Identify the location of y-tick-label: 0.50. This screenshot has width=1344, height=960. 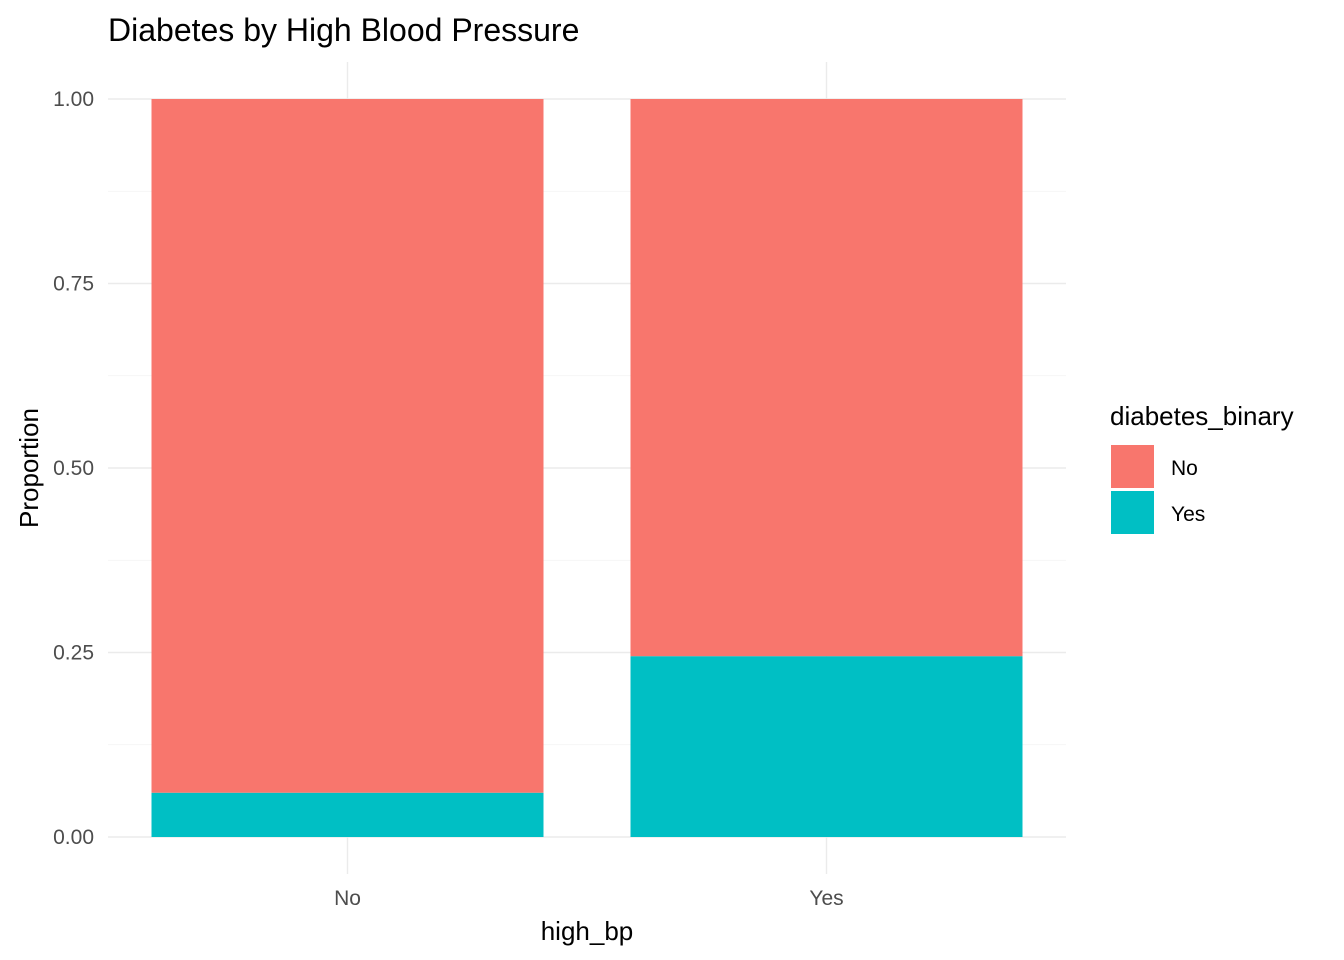
(73, 468).